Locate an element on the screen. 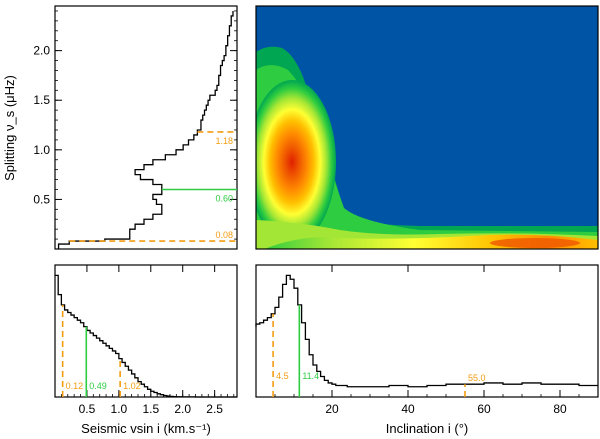 Image resolution: width=600 pixels, height=439 pixels. splitting-tick-label: 2.0 is located at coordinates (41, 51).